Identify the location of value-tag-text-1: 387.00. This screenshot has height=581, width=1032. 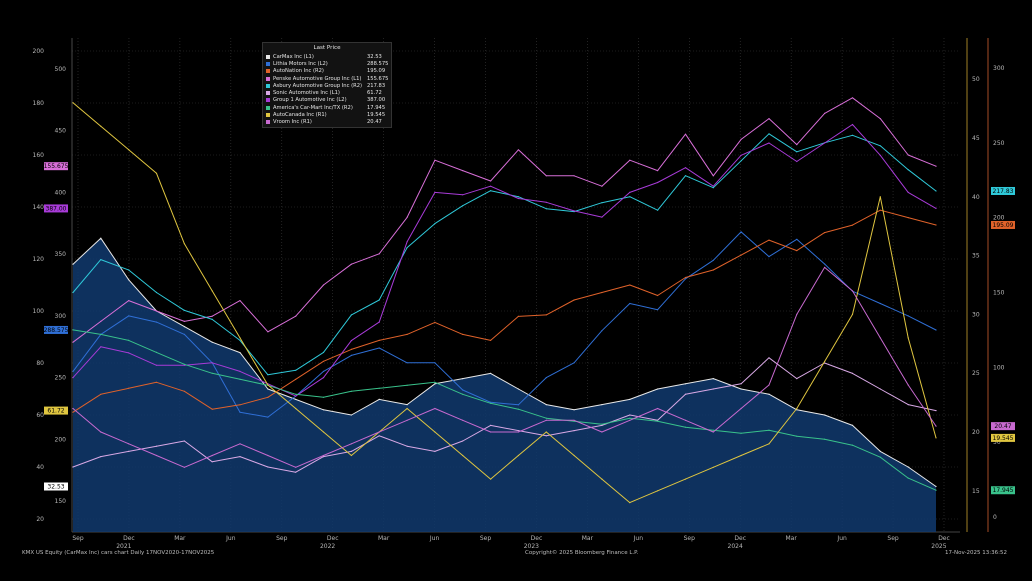
(56, 208).